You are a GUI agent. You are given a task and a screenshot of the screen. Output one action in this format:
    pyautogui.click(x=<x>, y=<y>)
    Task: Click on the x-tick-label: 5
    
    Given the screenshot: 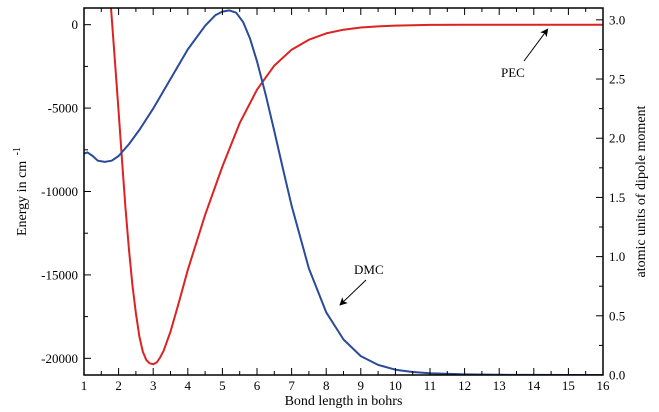 What is the action you would take?
    pyautogui.click(x=222, y=385)
    